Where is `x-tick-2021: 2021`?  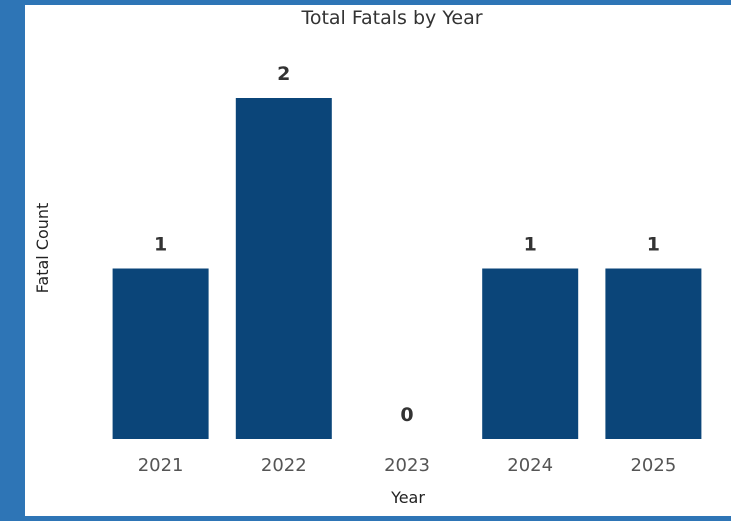
x-tick-2021: 2021 is located at coordinates (161, 465).